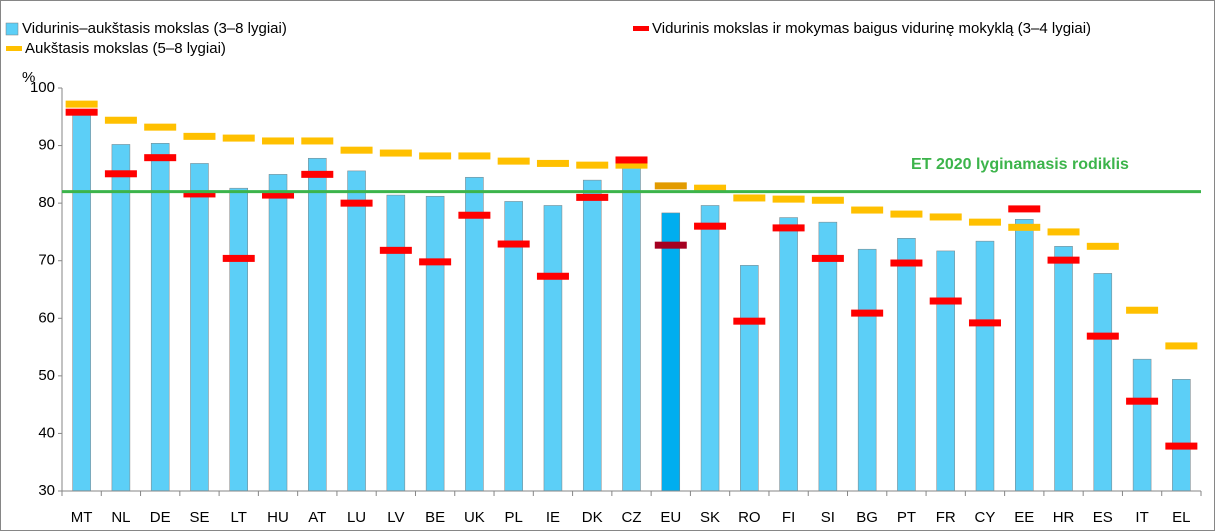  What do you see at coordinates (670, 517) in the screenshot?
I see `x-tick-label: EU` at bounding box center [670, 517].